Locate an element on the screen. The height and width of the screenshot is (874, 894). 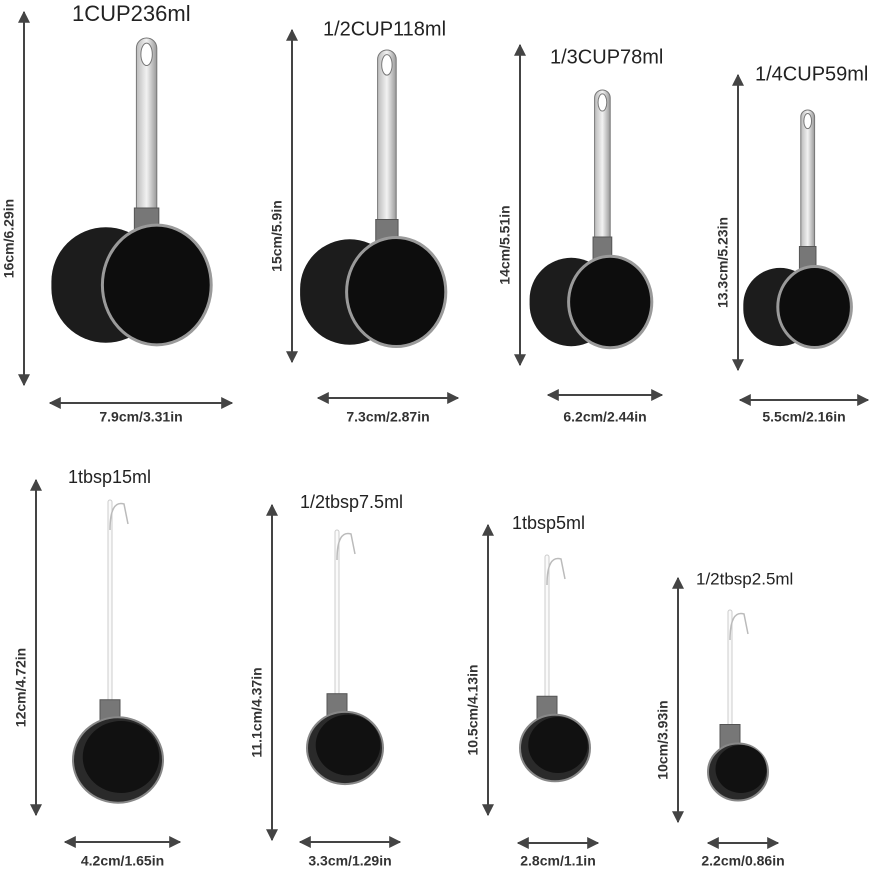
height-label: 14cm/5.51in is located at coordinates (505, 244).